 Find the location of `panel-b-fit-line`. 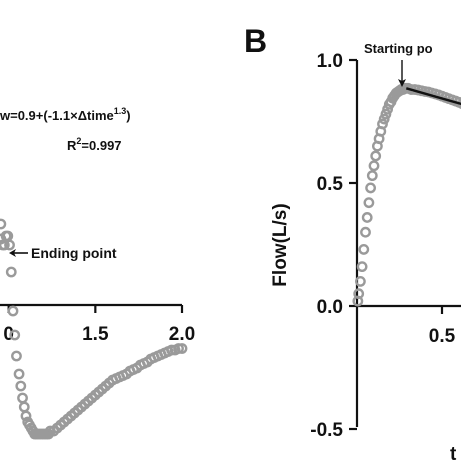

panel-b-fit-line is located at coordinates (433, 96).